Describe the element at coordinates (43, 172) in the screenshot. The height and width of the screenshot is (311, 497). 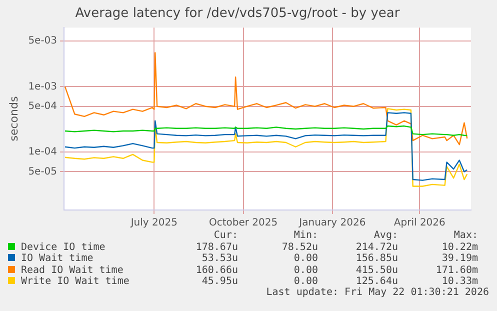
I see `y-tick-label: 5e-05` at that location.